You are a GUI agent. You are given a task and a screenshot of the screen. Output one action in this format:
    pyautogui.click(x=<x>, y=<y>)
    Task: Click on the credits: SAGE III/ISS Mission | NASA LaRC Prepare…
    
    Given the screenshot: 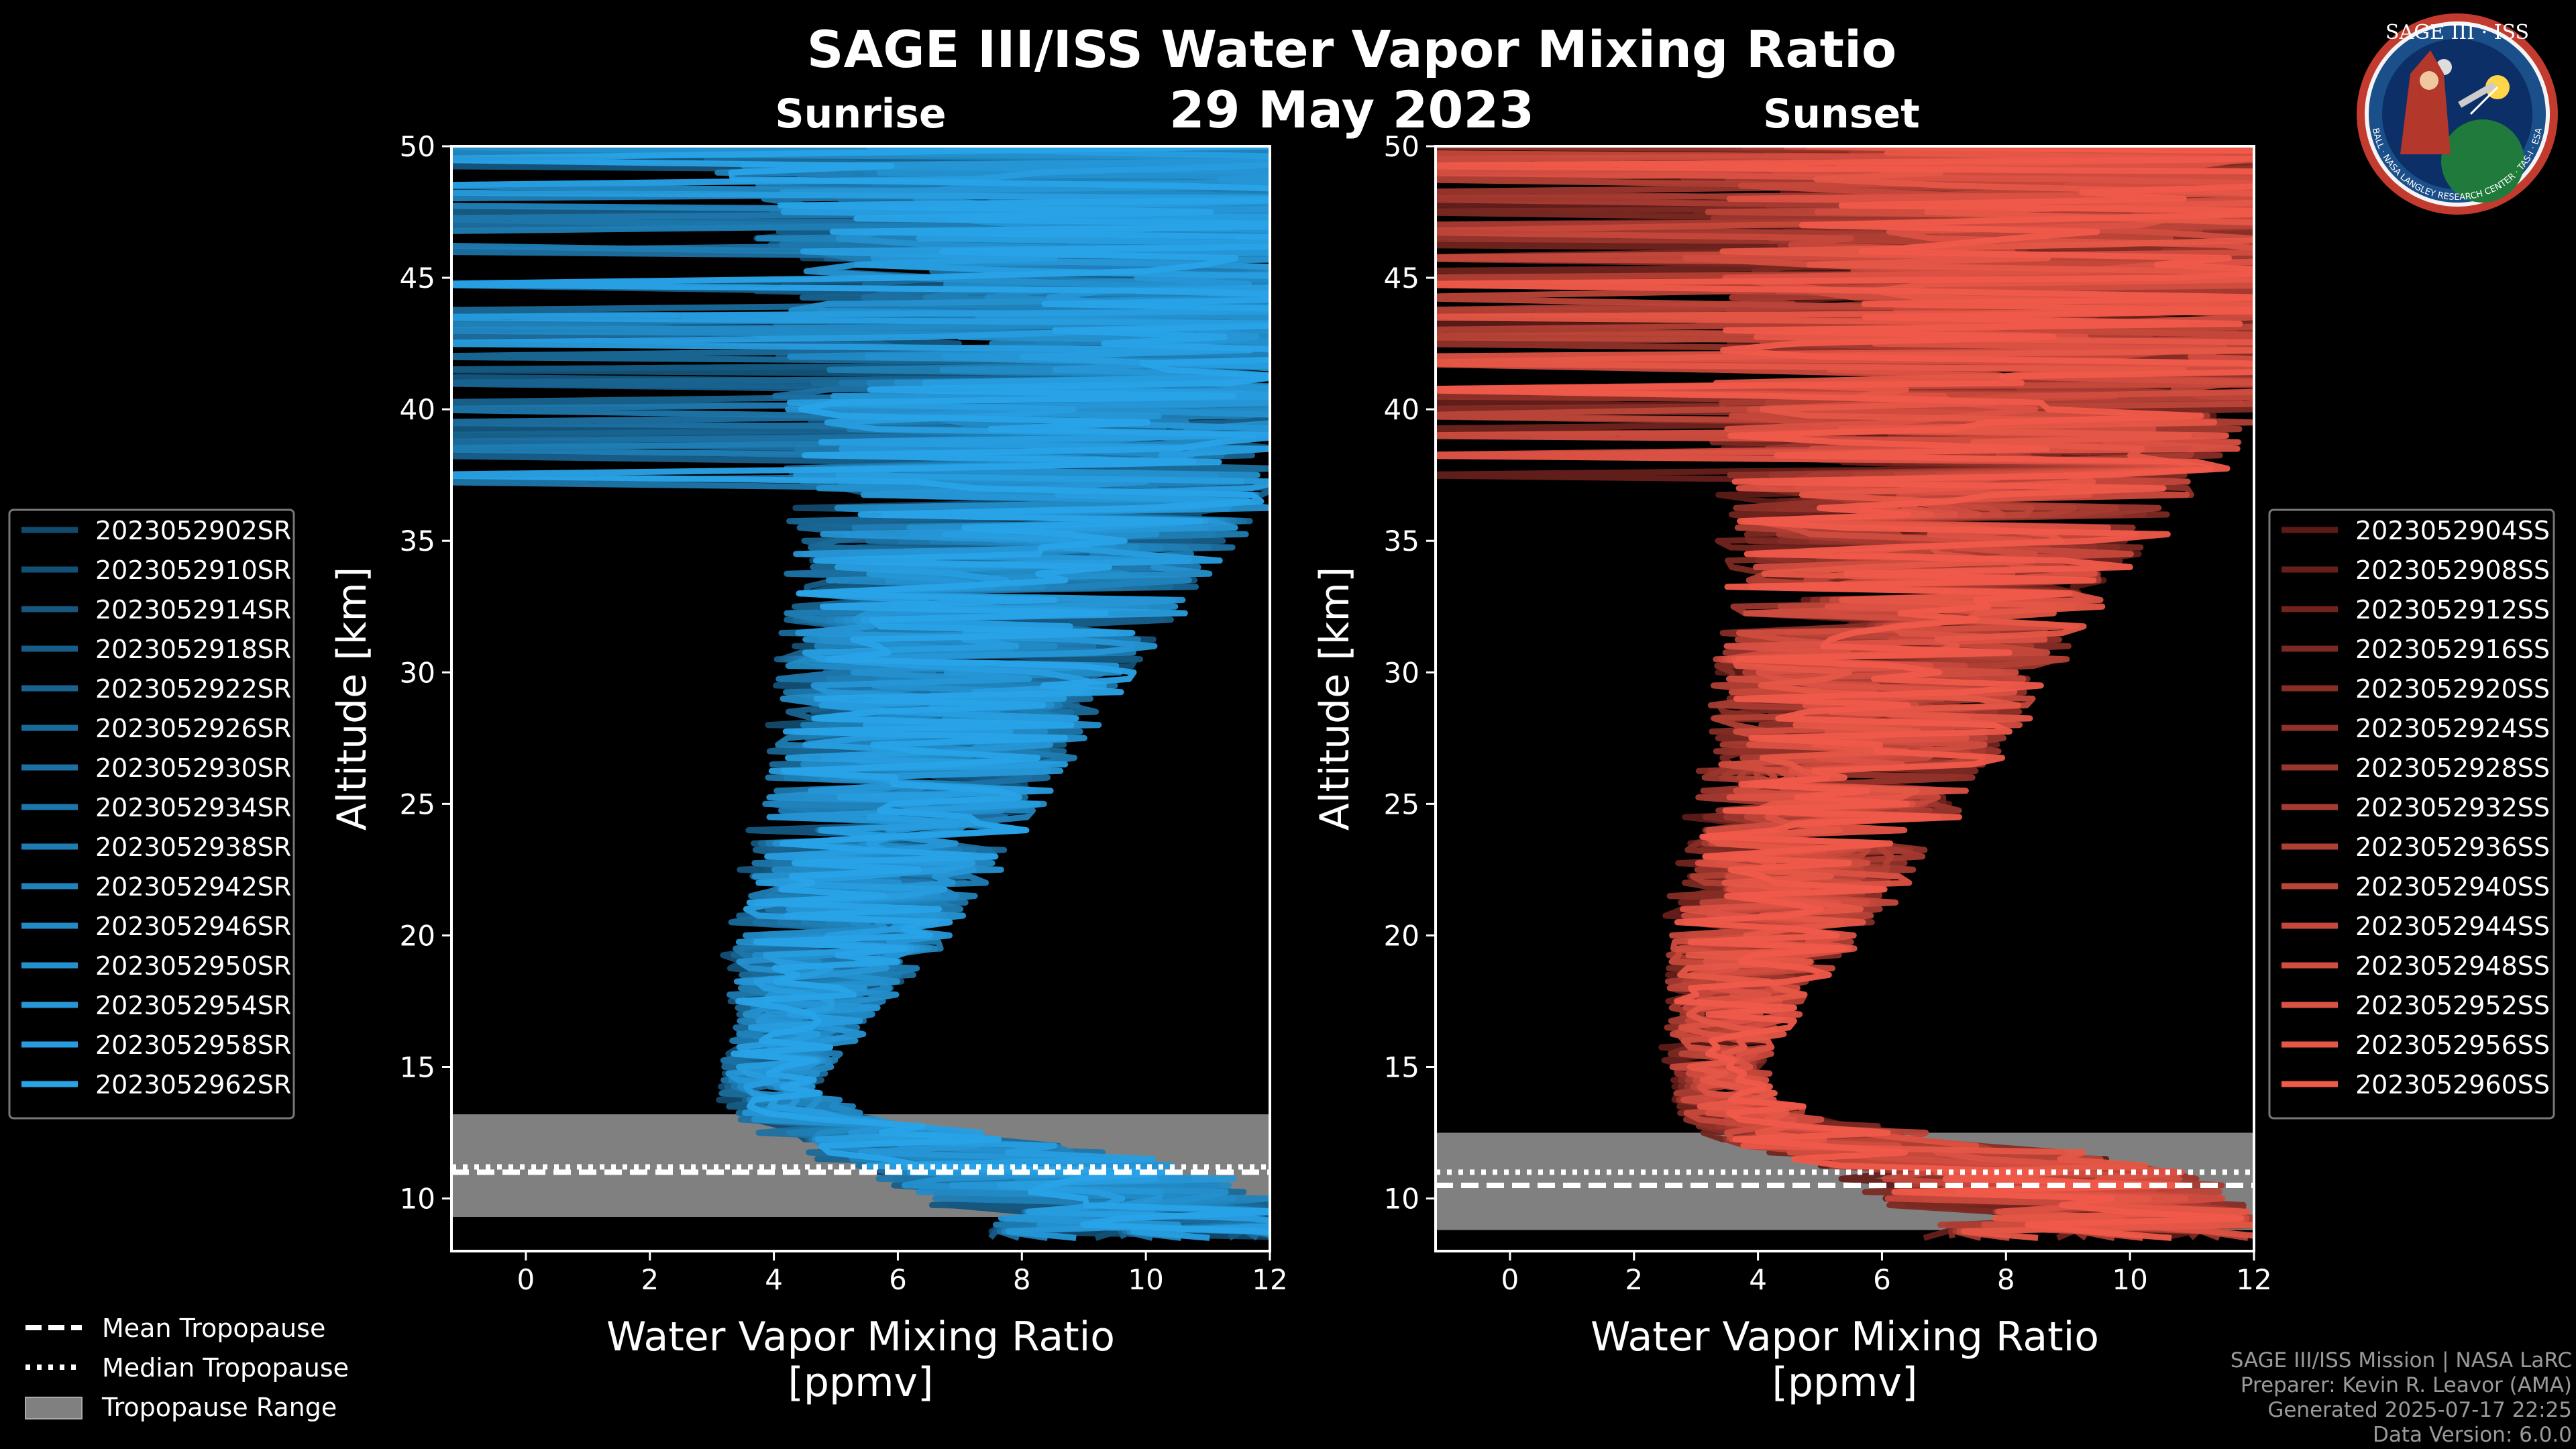 What is the action you would take?
    pyautogui.click(x=2401, y=1397)
    